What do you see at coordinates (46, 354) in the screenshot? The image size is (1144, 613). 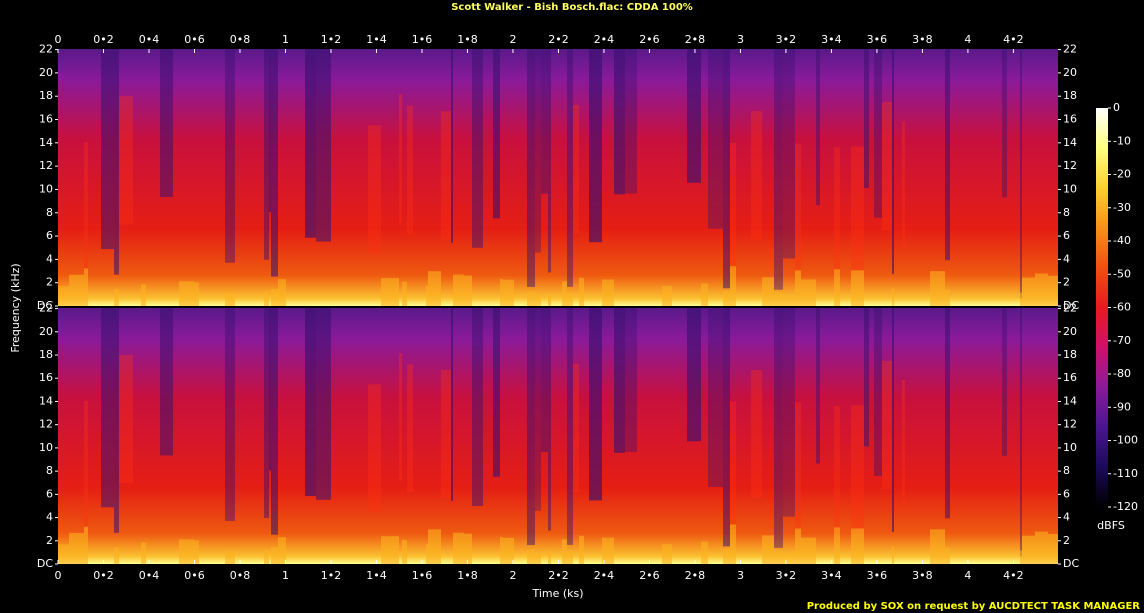 I see `y-tick-label: 18` at bounding box center [46, 354].